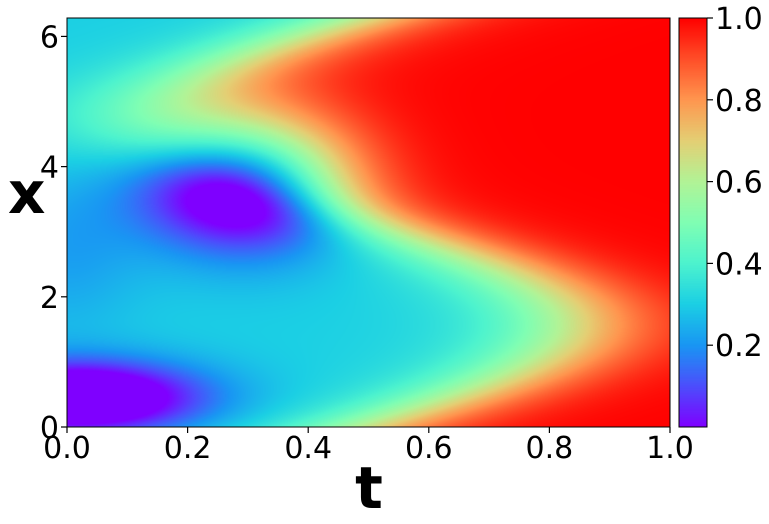 The image size is (769, 524). I want to click on colorbar-gradient, so click(693, 222).